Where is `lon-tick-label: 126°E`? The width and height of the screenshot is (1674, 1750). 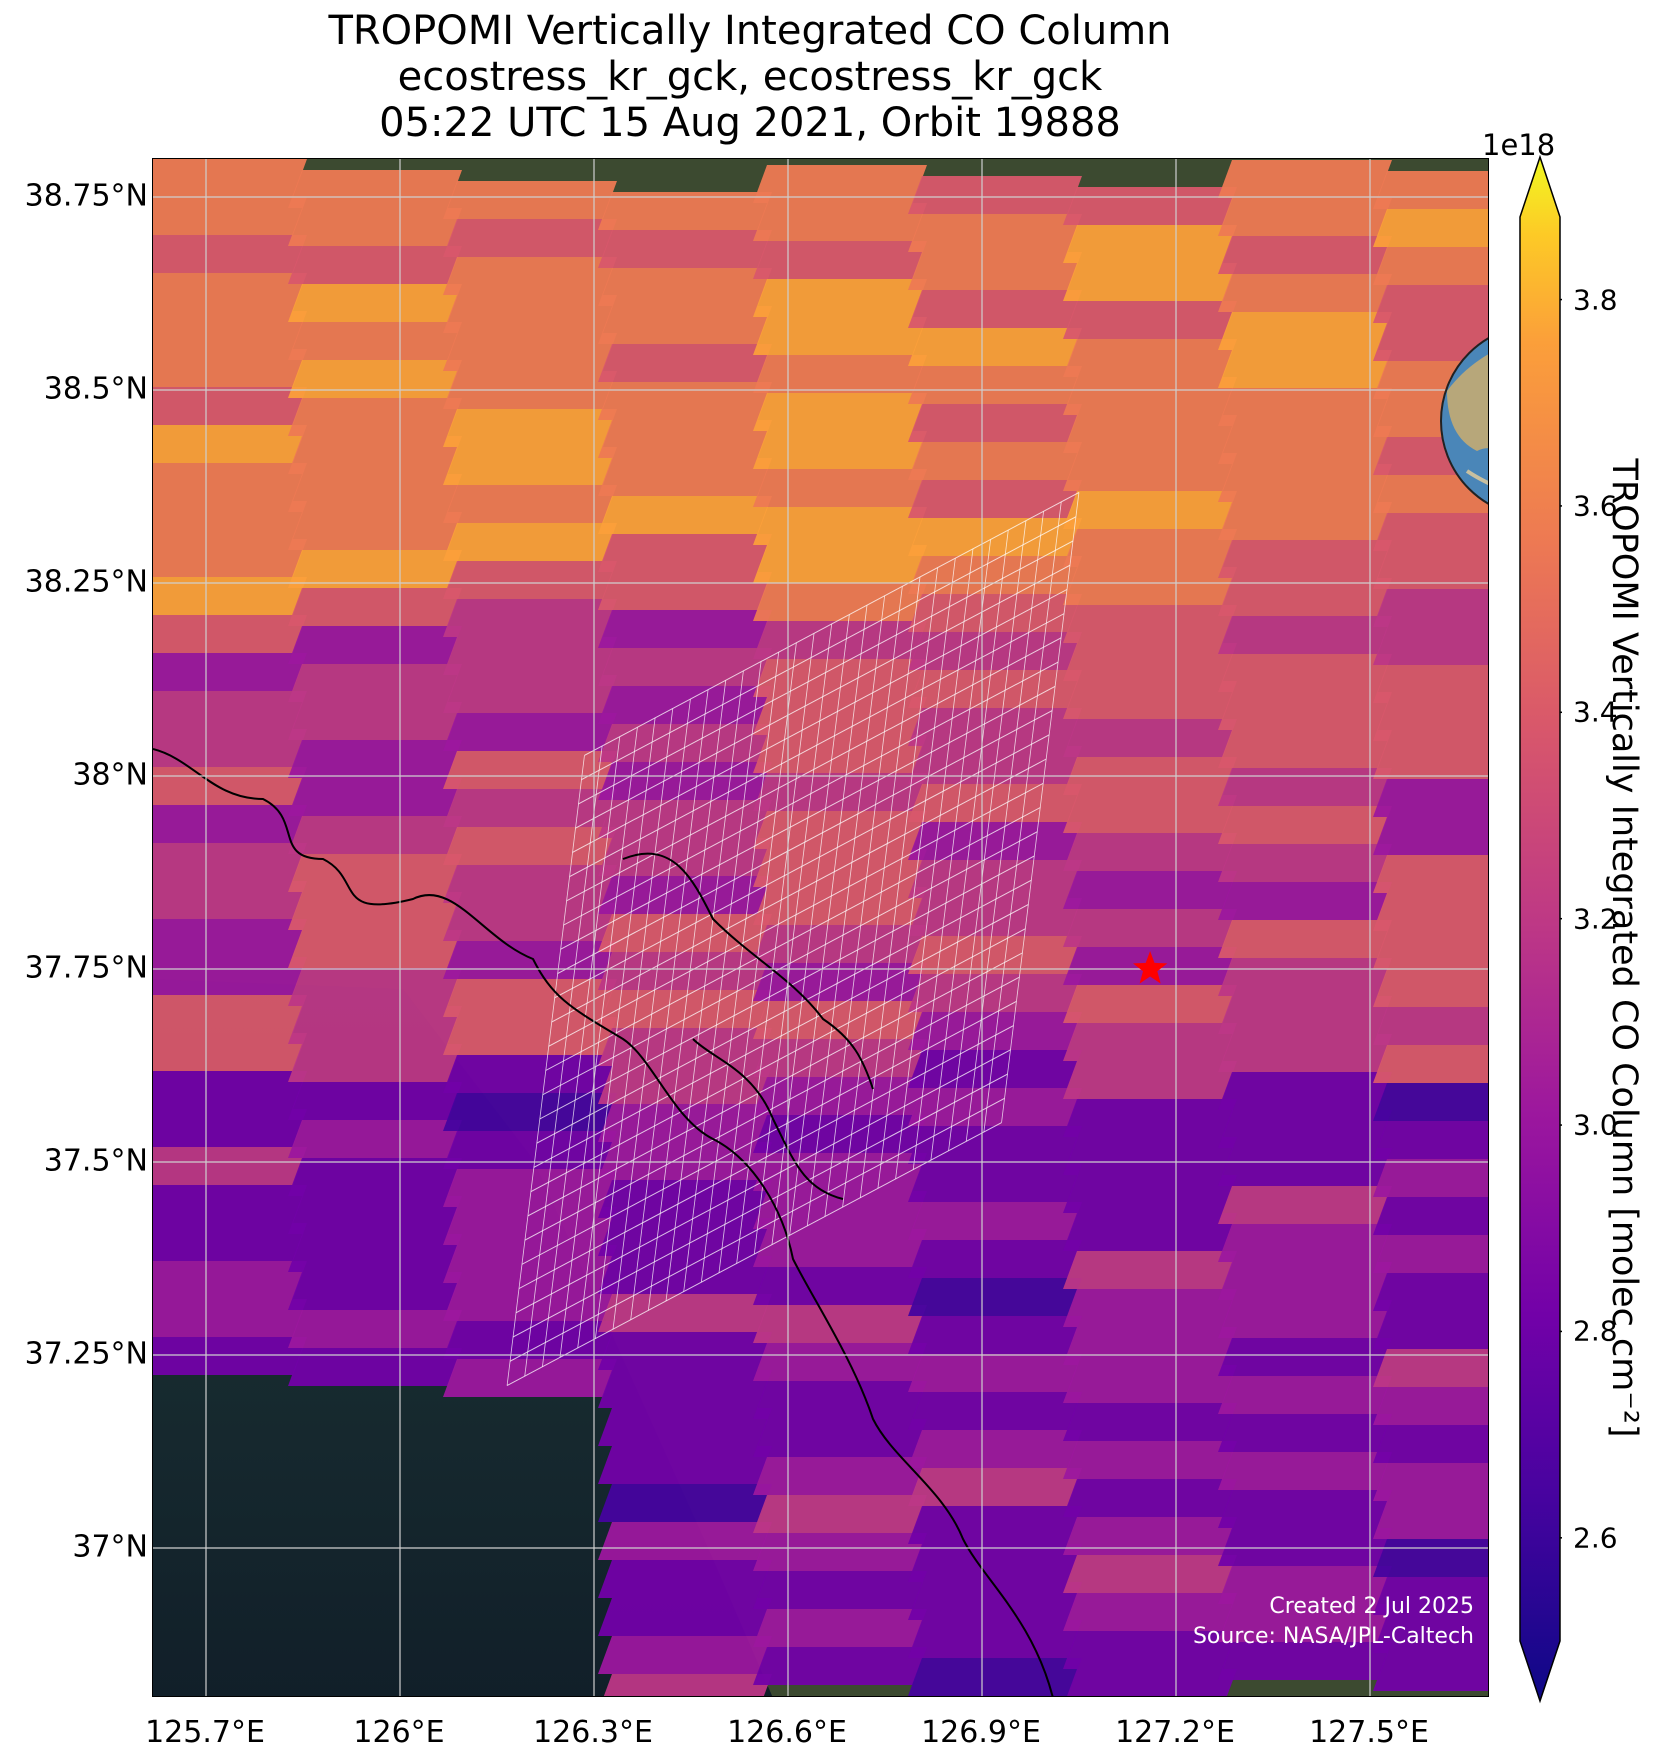 lon-tick-label: 126°E is located at coordinates (399, 1732).